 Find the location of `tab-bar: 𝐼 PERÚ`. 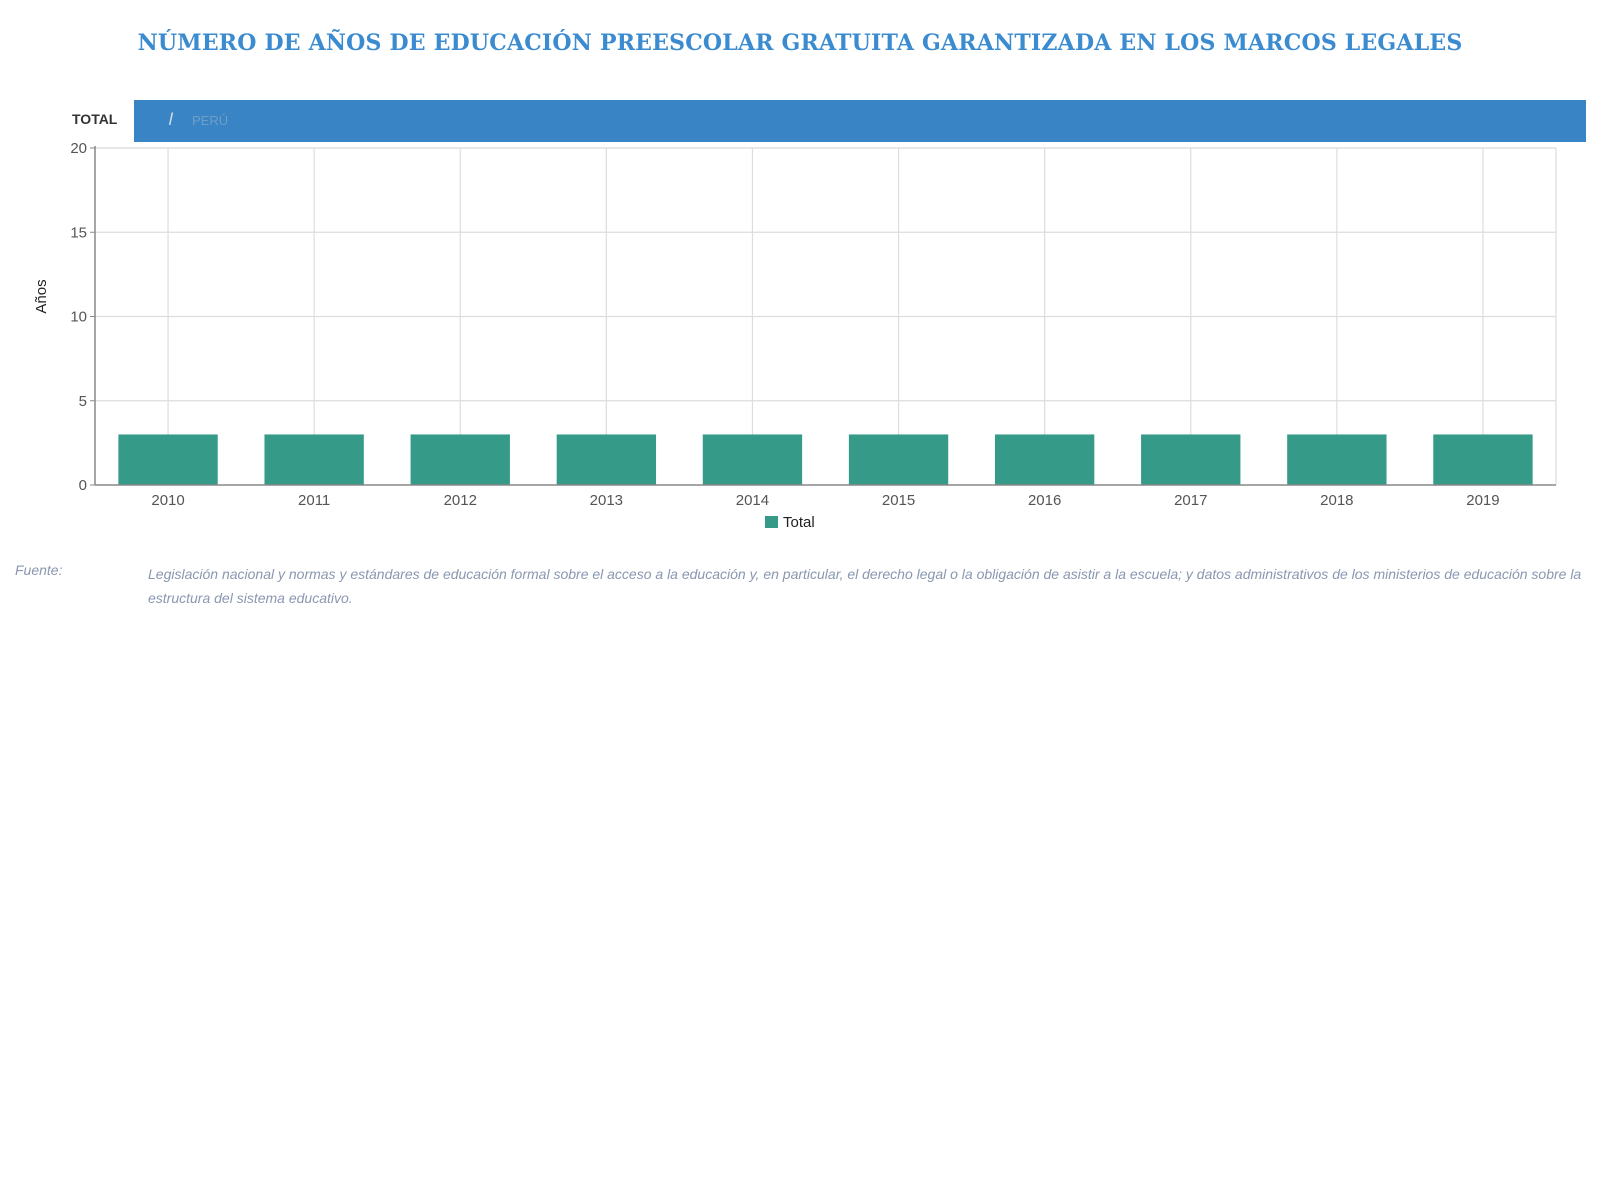

tab-bar: 𝐼 PERÚ is located at coordinates (860, 121).